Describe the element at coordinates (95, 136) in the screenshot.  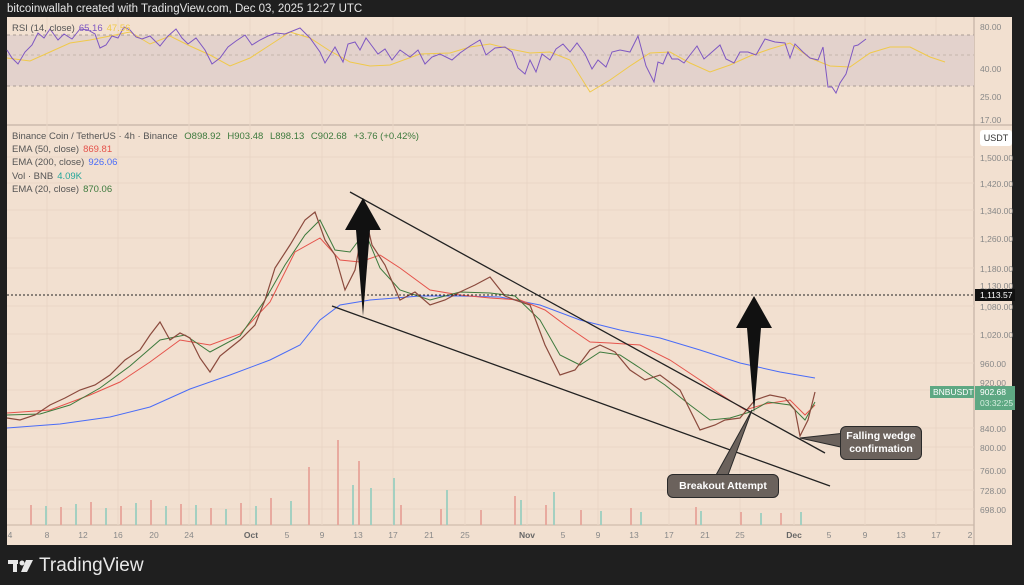
I see `symbol-title: Binance Coin / TetherUS · 4h · Binance` at that location.